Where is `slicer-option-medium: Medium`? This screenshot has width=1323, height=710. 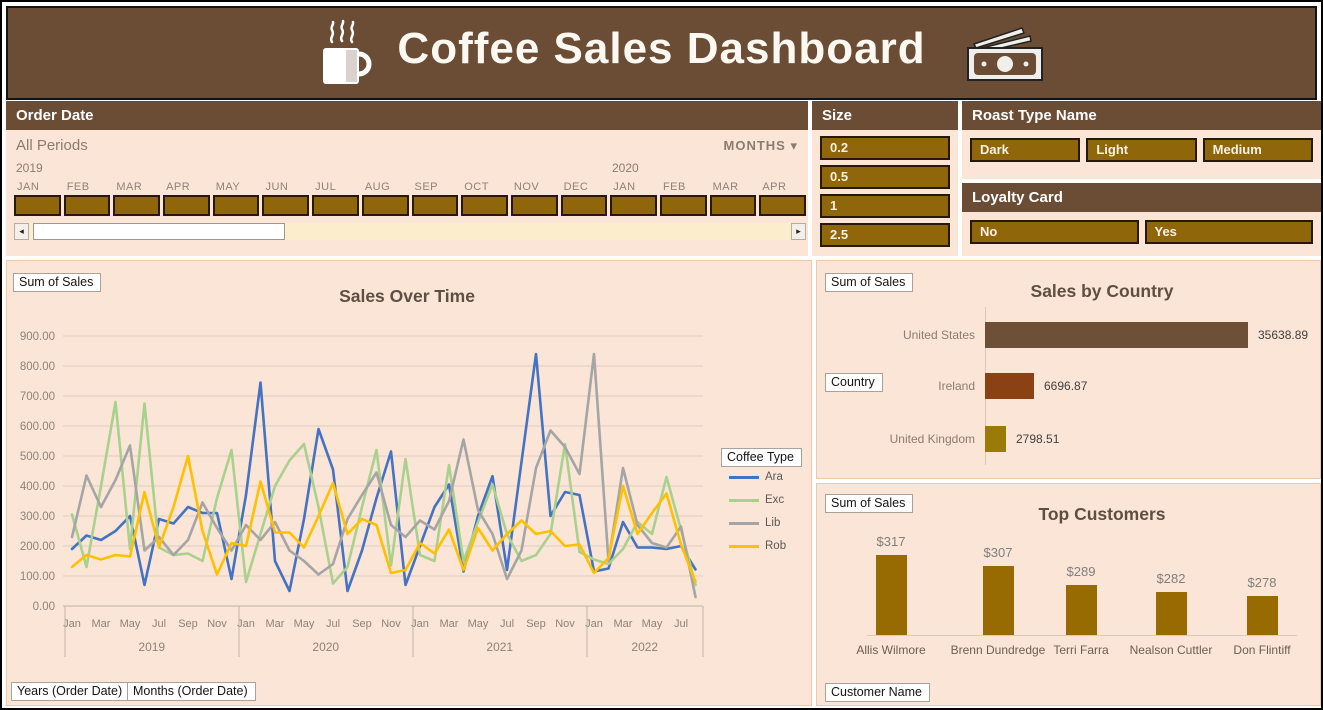
slicer-option-medium: Medium is located at coordinates (1257, 150).